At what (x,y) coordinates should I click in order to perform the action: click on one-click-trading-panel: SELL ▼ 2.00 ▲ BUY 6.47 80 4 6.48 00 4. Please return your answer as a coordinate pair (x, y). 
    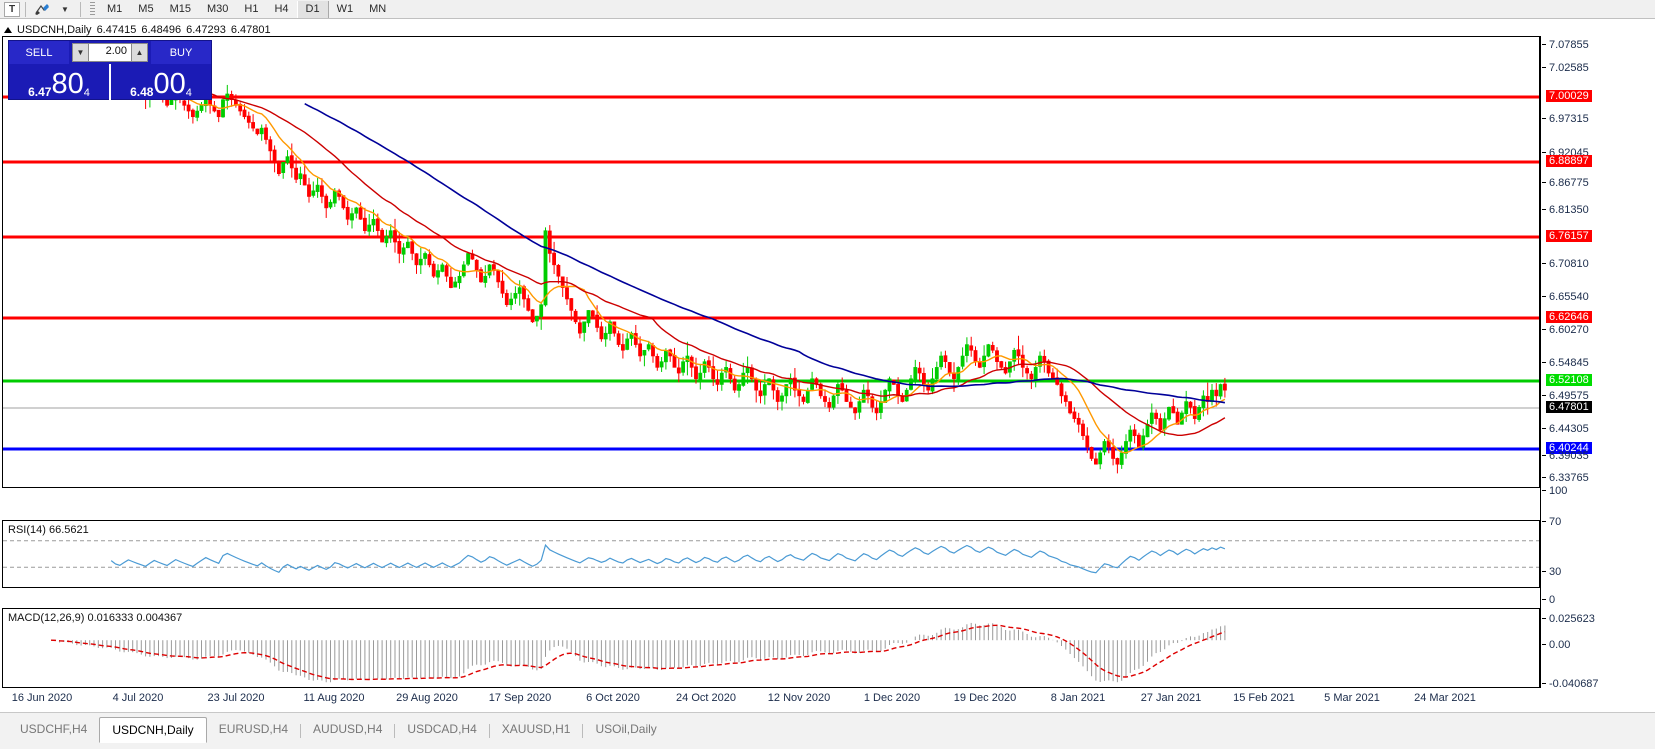
    Looking at the image, I should click on (110, 70).